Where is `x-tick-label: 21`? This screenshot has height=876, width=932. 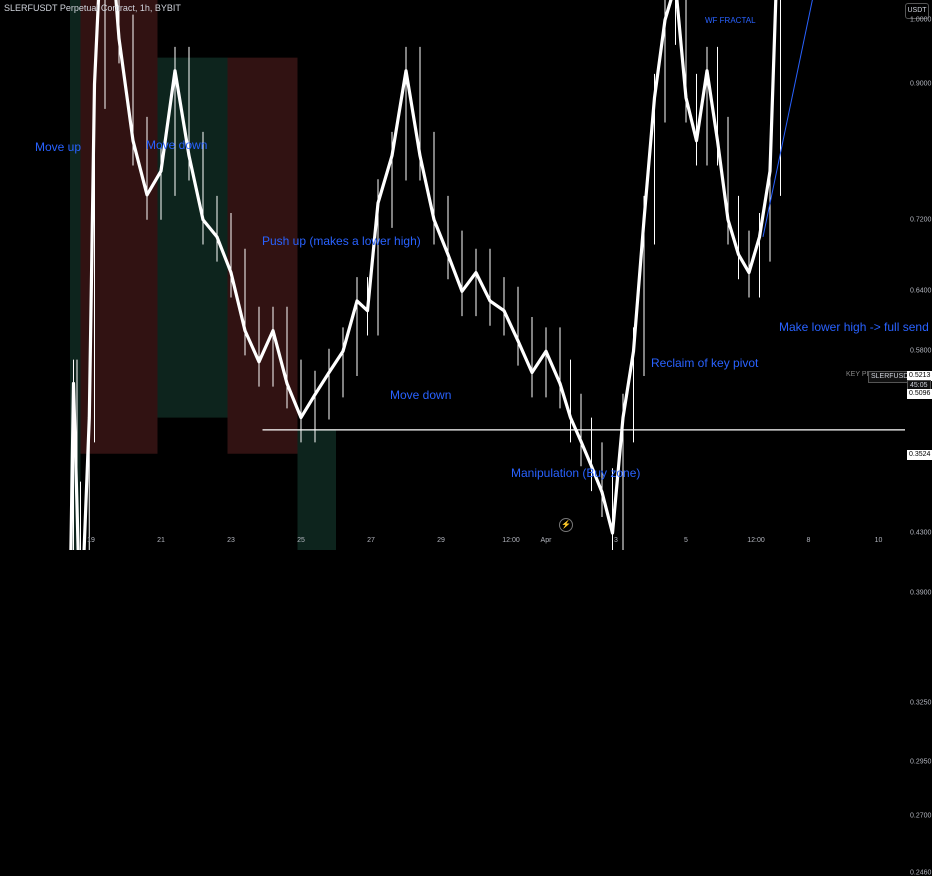 x-tick-label: 21 is located at coordinates (161, 540).